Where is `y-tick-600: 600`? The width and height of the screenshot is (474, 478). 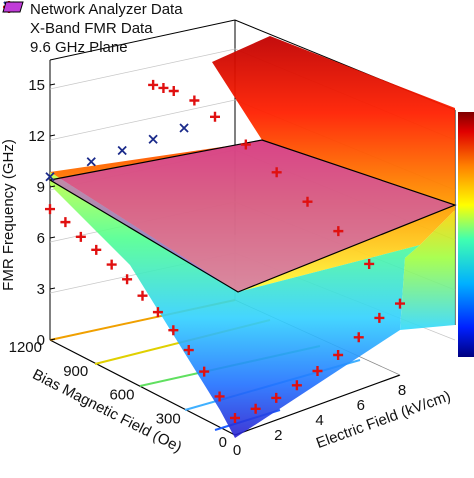
y-tick-600: 600 is located at coordinates (121, 395).